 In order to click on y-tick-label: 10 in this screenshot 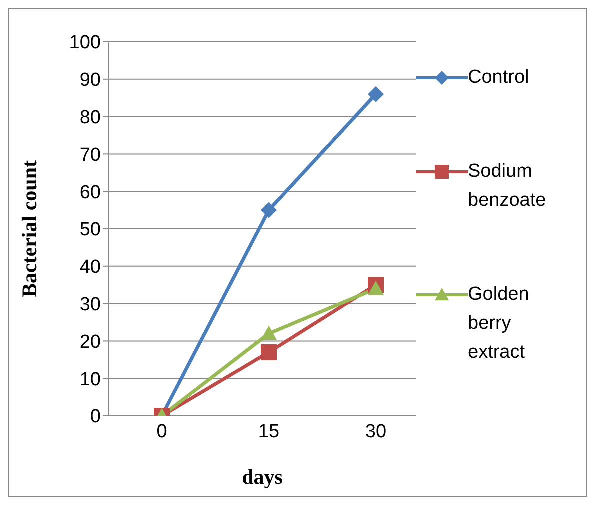, I will do `click(90, 379)`.